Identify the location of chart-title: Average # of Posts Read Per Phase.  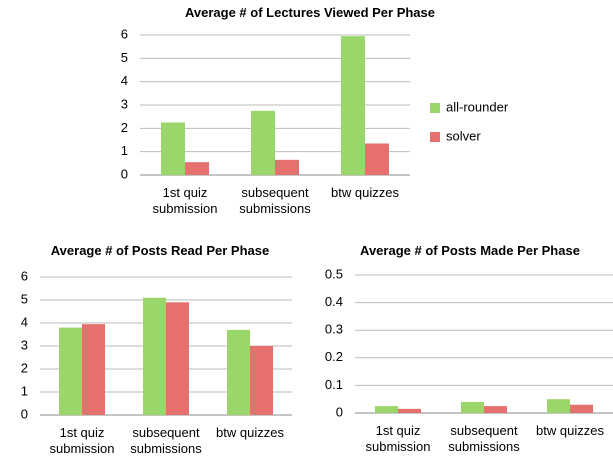
(160, 250).